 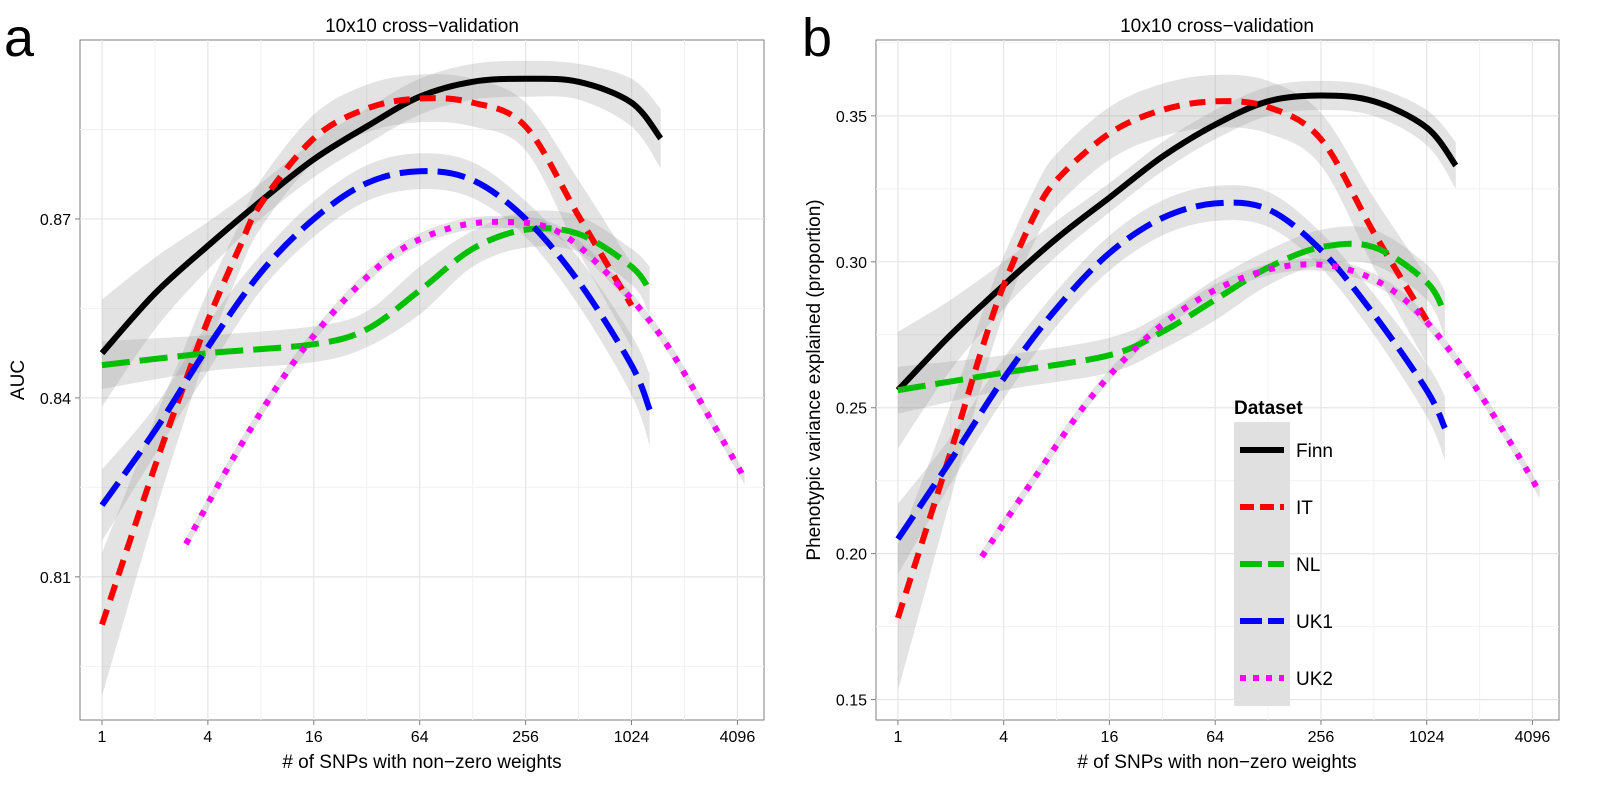 What do you see at coordinates (1304, 508) in the screenshot?
I see `legend-label-it: IT` at bounding box center [1304, 508].